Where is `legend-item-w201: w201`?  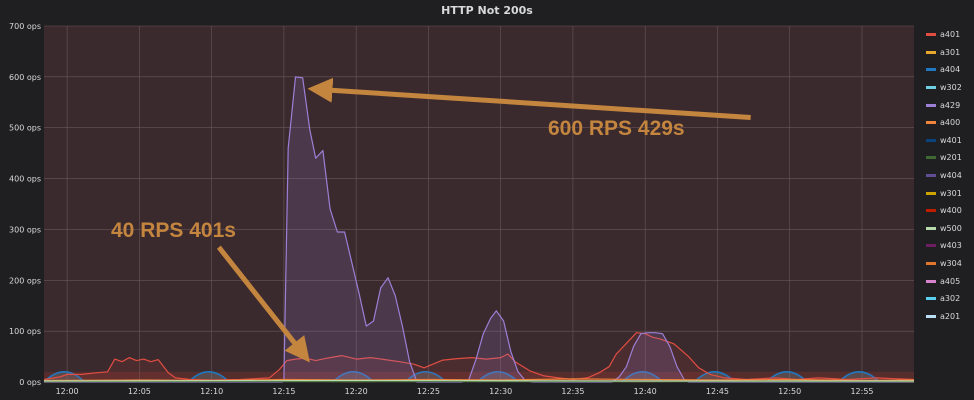
legend-item-w201: w201 is located at coordinates (950, 158).